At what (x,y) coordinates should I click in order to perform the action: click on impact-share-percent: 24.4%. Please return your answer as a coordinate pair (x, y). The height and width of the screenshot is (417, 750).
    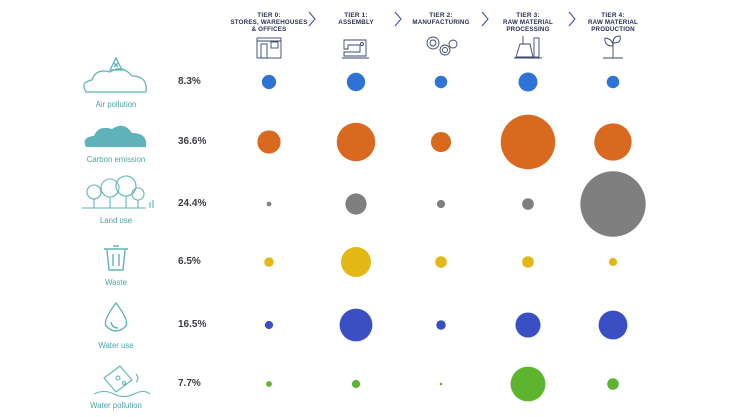
    Looking at the image, I should click on (192, 203).